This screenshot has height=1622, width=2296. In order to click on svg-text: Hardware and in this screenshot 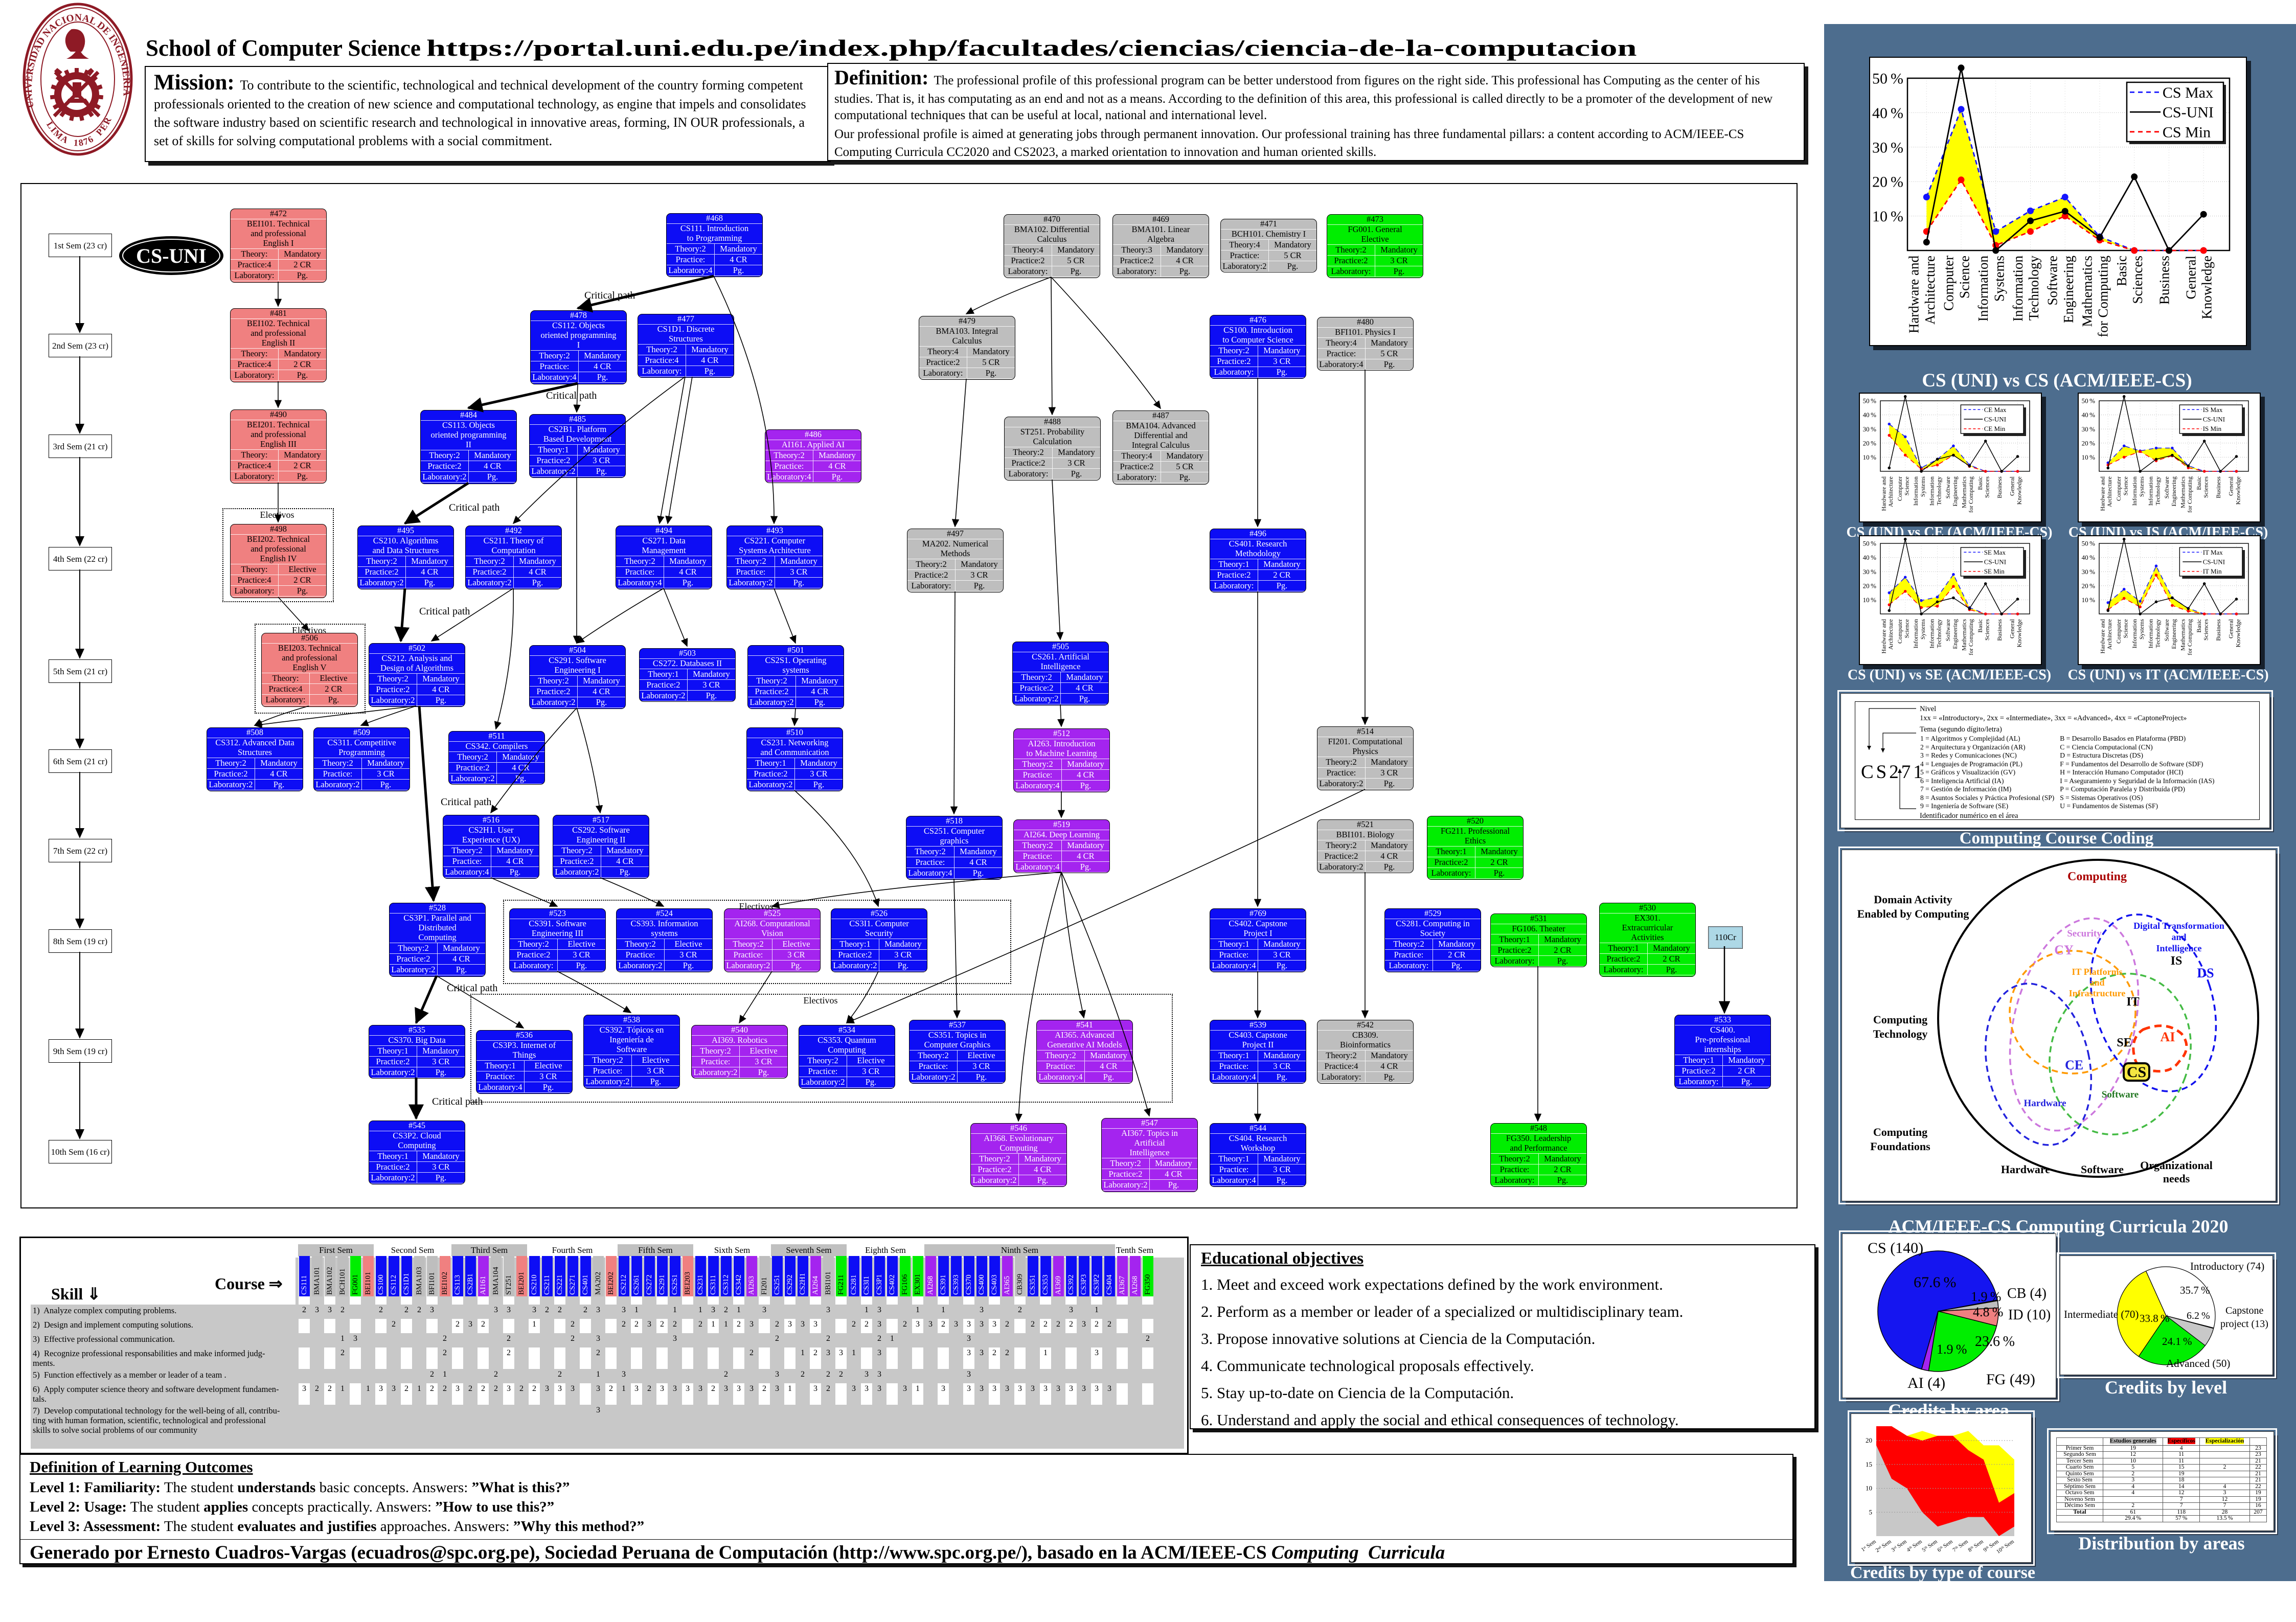, I will do `click(2102, 493)`.